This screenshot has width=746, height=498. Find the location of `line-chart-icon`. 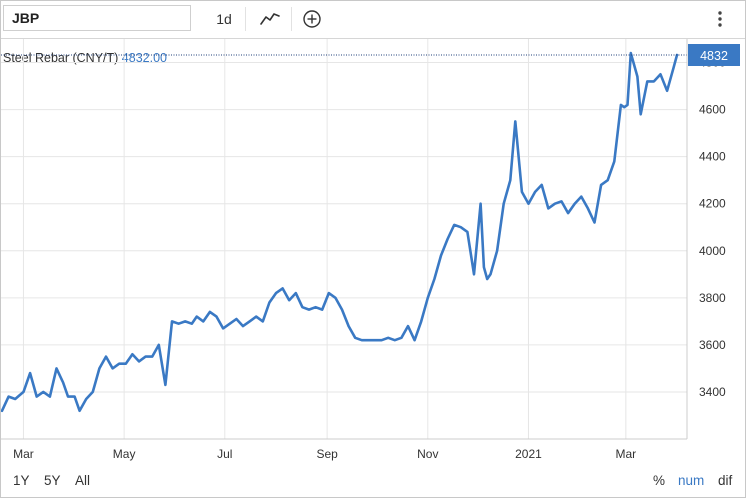

line-chart-icon is located at coordinates (270, 19).